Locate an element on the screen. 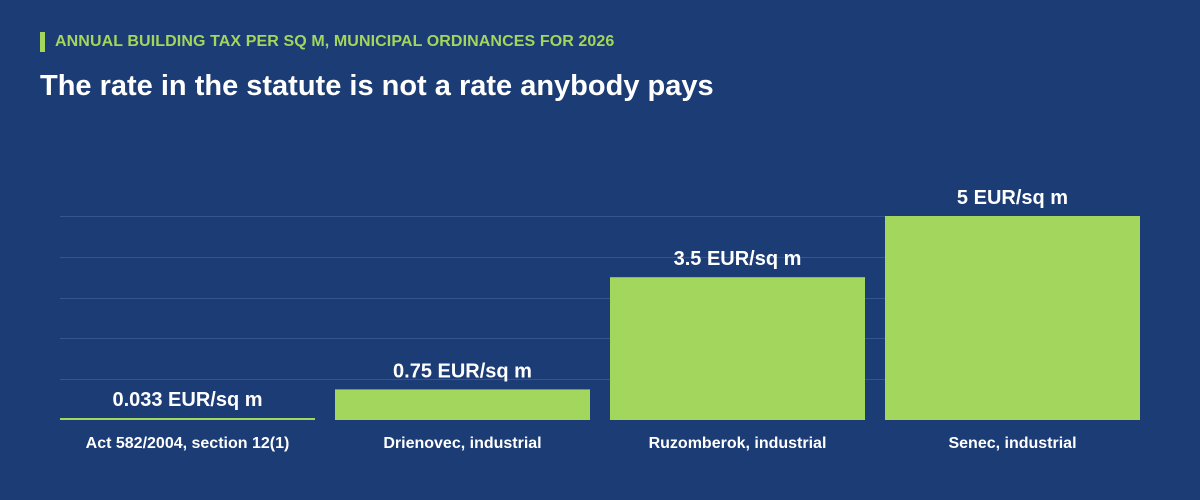 This screenshot has height=500, width=1200. data-label: 3.5 EUR/sq m is located at coordinates (738, 259).